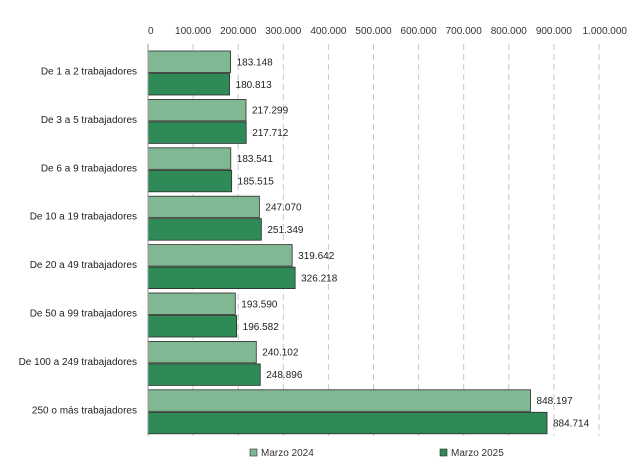  Describe the element at coordinates (83, 265) in the screenshot. I see `category-label: De 20 a 49 trabajadores` at that location.